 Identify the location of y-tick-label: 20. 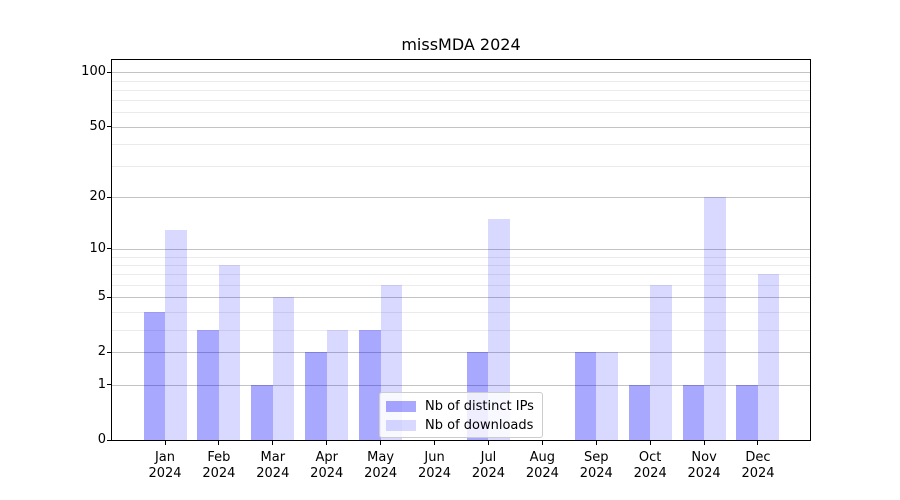
(97, 197).